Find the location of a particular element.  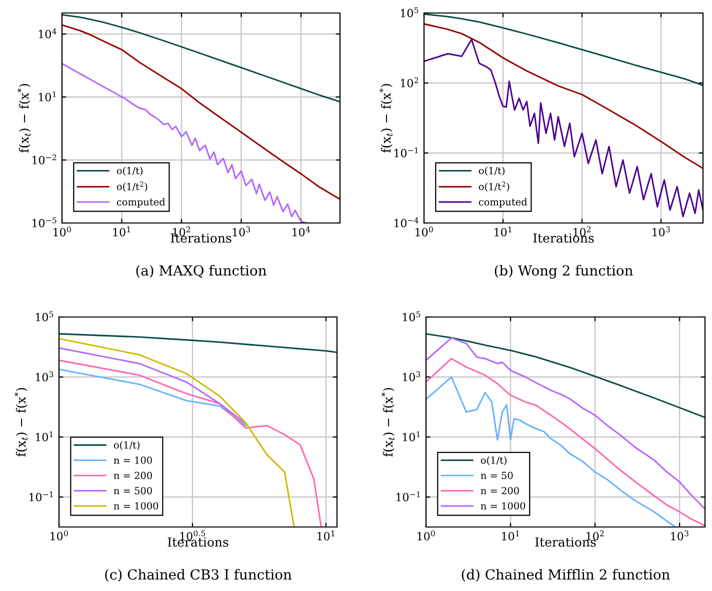

legend-label: n = 100 is located at coordinates (133, 460).